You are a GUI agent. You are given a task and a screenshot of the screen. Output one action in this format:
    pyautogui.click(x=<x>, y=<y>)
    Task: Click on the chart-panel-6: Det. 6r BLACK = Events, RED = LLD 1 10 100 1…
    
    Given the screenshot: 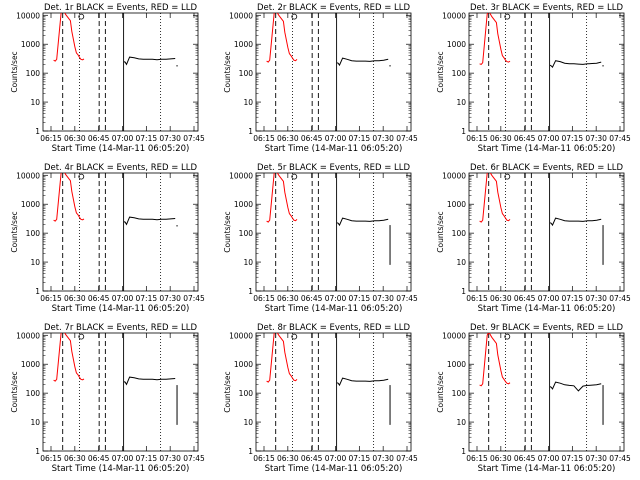 What is the action you would take?
    pyautogui.click(x=533, y=238)
    